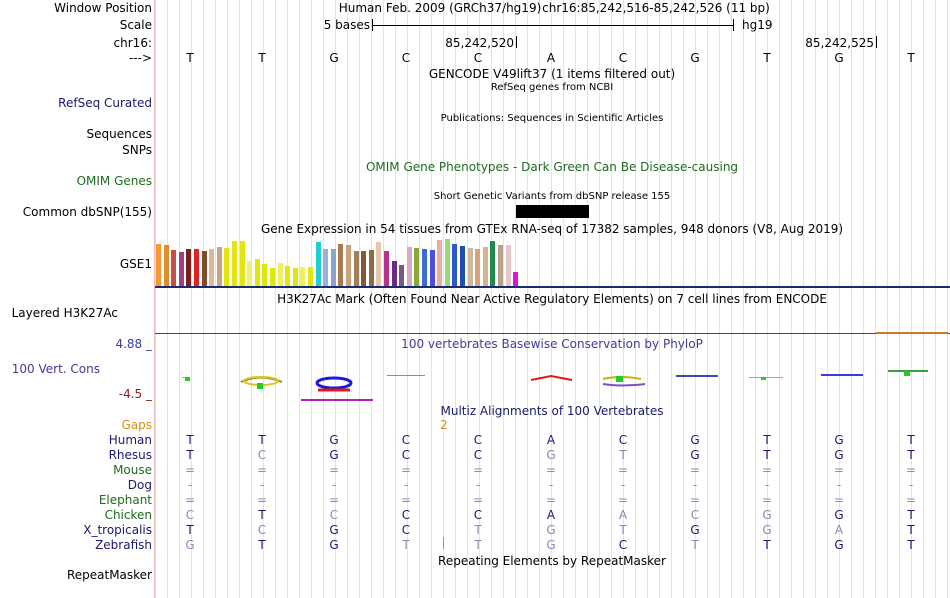 This screenshot has height=598, width=950. I want to click on species-label: X_tropicalis, so click(117, 530).